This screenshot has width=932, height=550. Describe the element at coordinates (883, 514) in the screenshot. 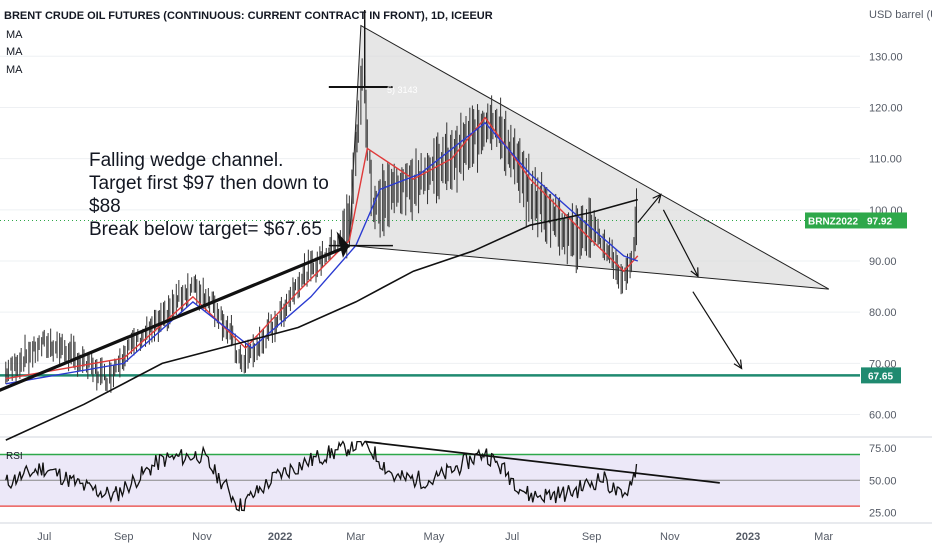

I see `rsi-tick-label: 25.00` at that location.